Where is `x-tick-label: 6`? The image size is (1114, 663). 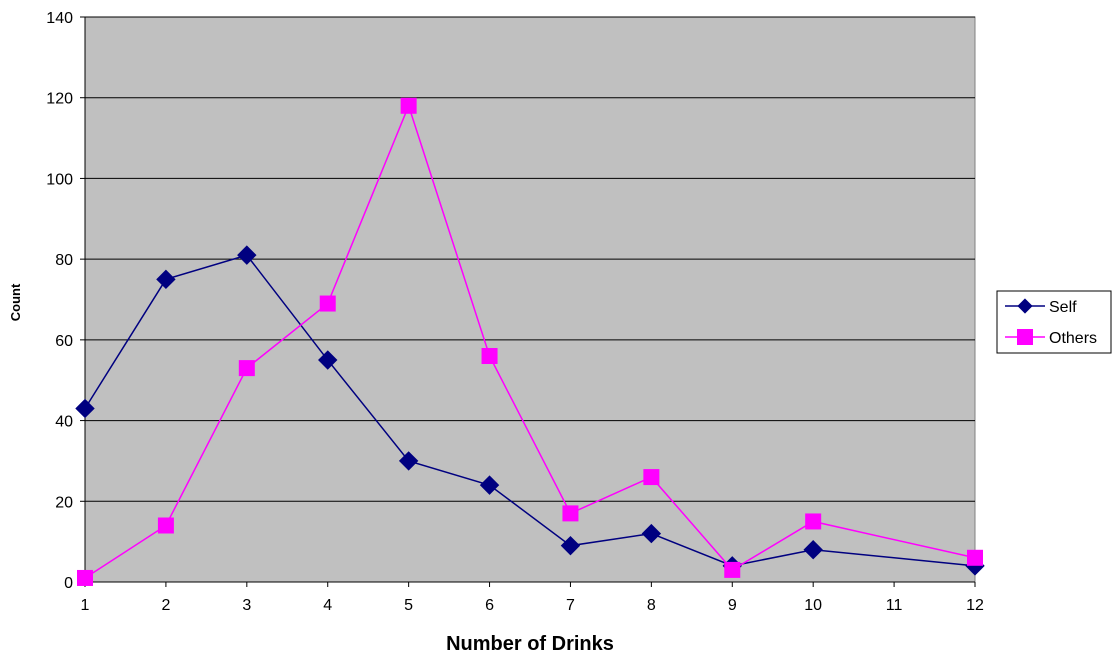
x-tick-label: 6 is located at coordinates (489, 605).